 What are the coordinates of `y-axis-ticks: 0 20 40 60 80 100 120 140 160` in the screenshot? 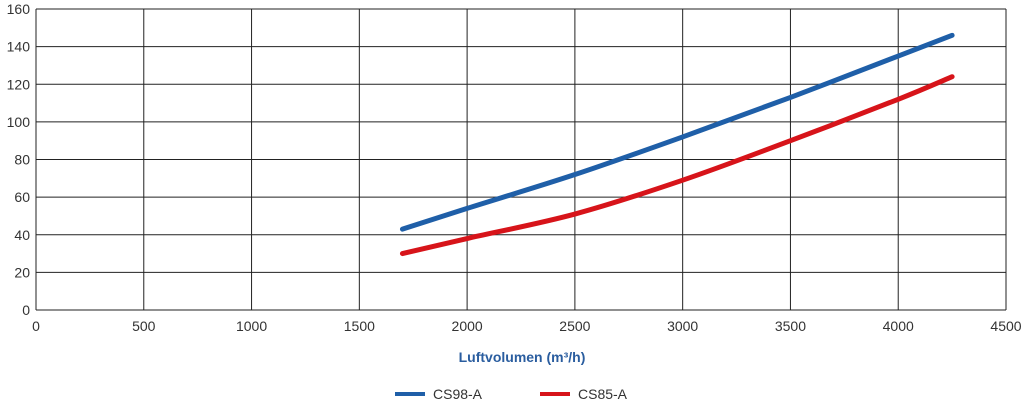 It's located at (19, 159).